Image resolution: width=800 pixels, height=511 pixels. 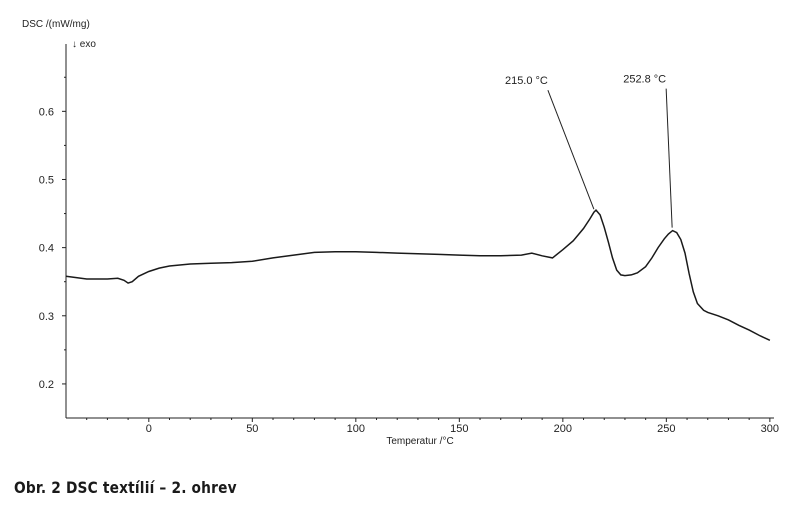 I want to click on x-tick-label: 200, so click(x=563, y=429).